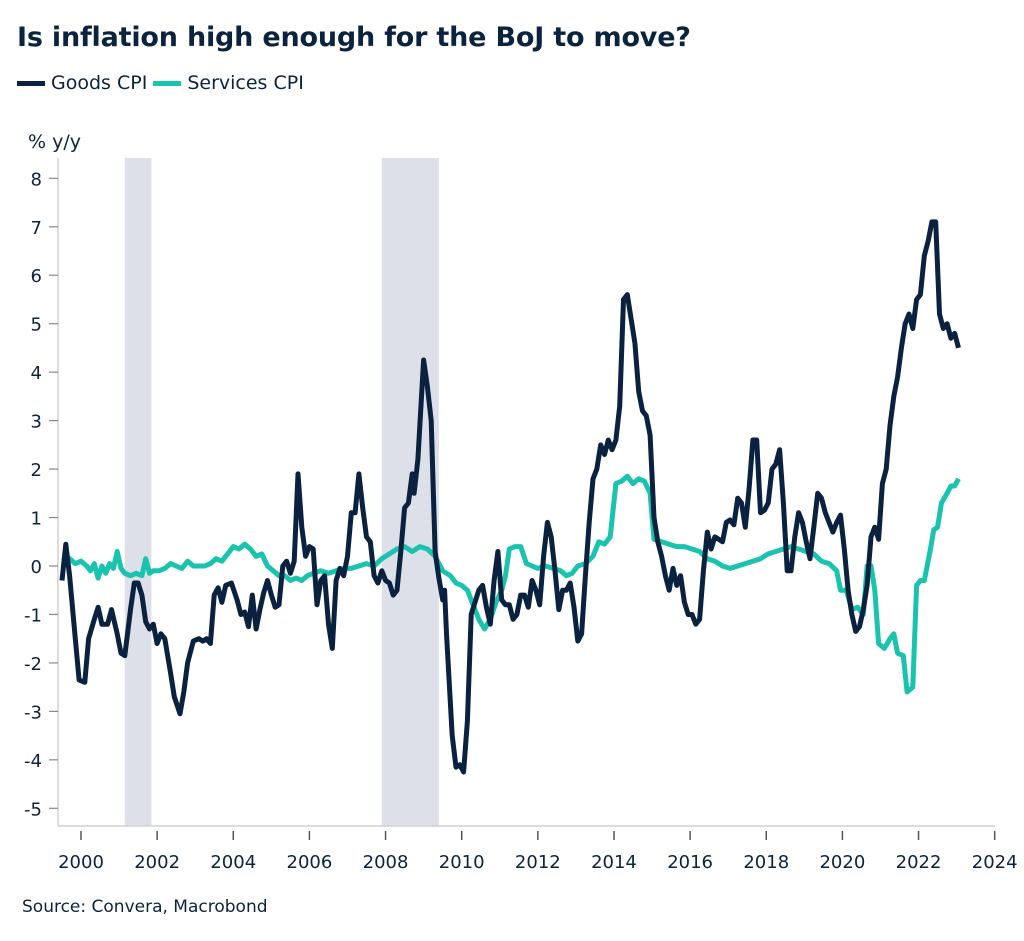 This screenshot has width=1024, height=941. What do you see at coordinates (36, 179) in the screenshot?
I see `y-tick-label: 8` at bounding box center [36, 179].